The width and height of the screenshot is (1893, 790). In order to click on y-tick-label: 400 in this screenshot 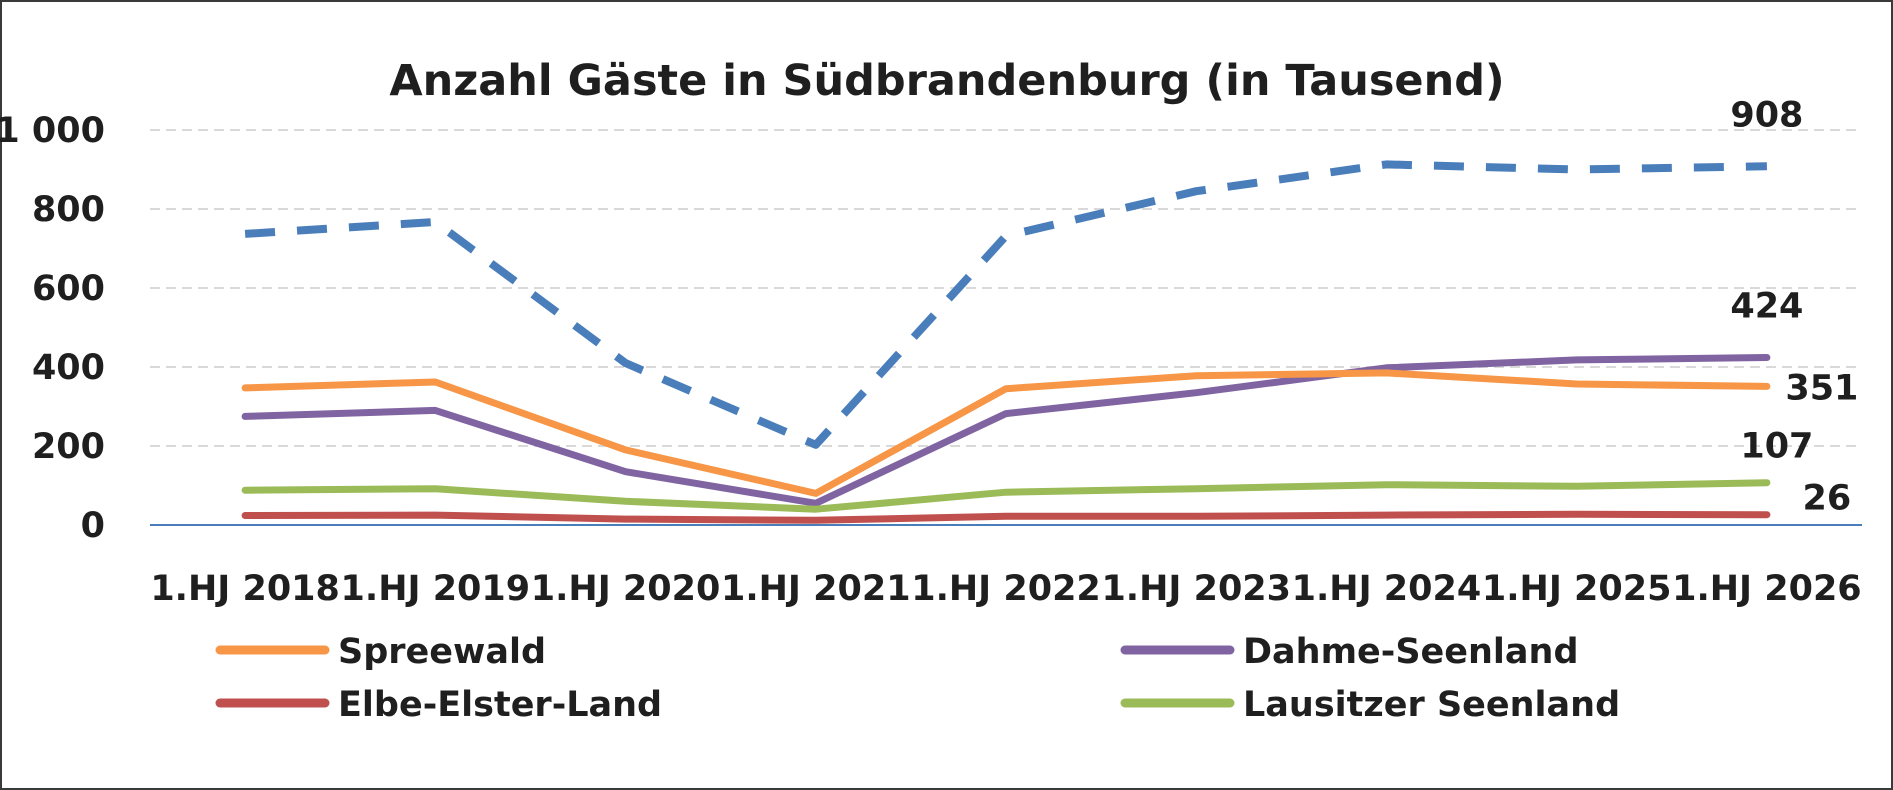, I will do `click(68, 368)`.